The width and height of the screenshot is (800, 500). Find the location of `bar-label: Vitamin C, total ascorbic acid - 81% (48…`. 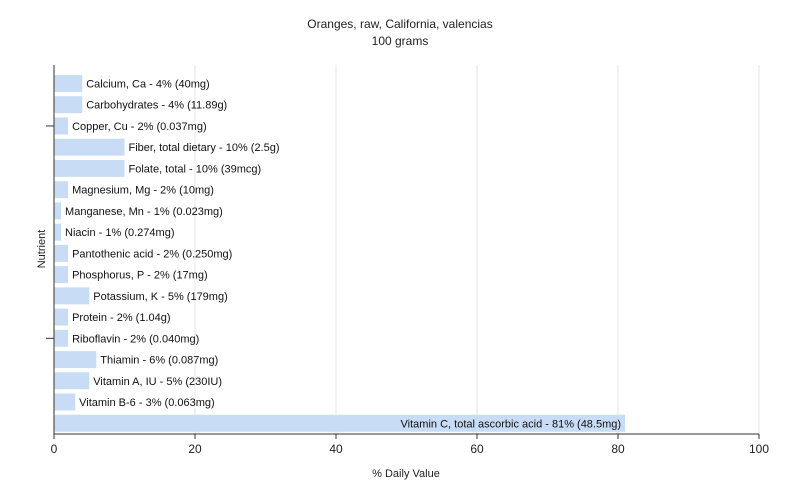

bar-label: Vitamin C, total ascorbic acid - 81% (48… is located at coordinates (511, 424).